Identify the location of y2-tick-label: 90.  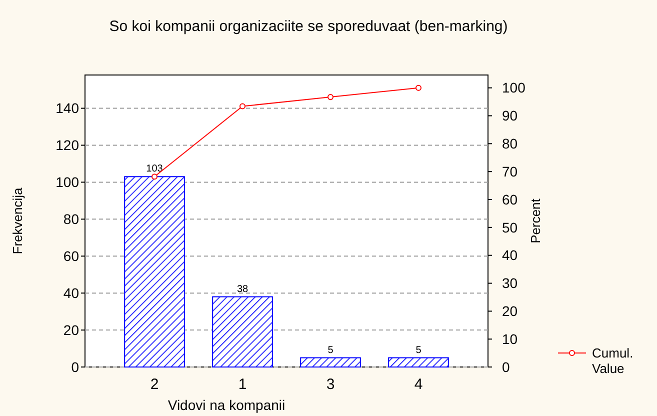
(510, 116).